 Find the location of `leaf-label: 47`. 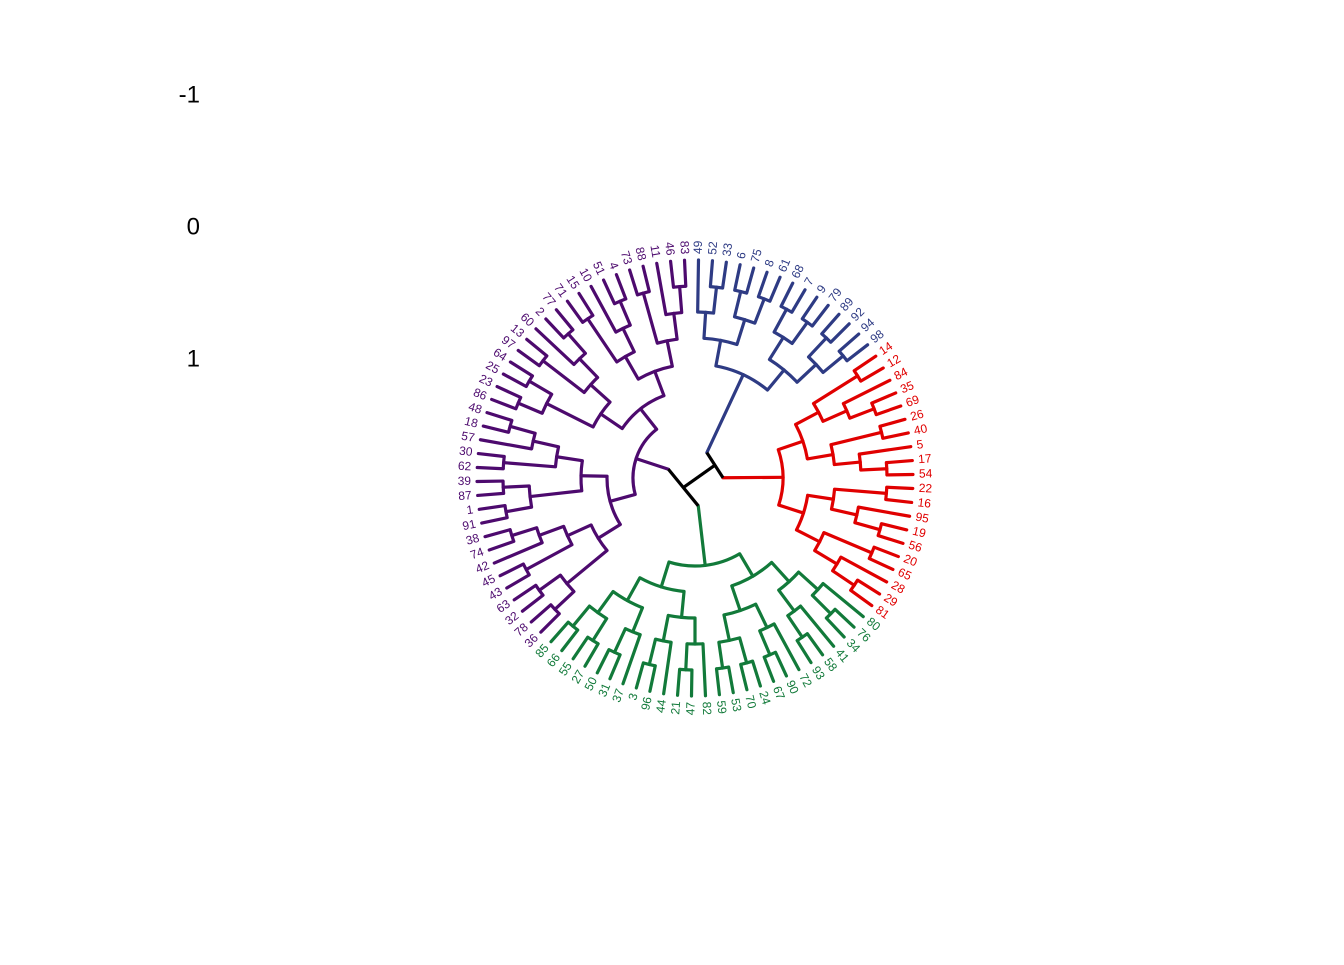

leaf-label: 47 is located at coordinates (690, 709).